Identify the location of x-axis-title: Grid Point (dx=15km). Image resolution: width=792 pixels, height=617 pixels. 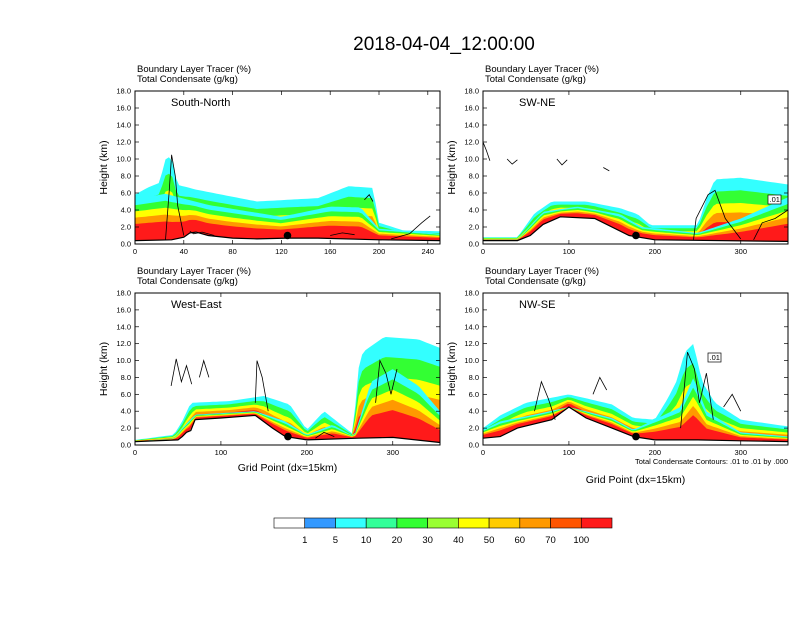
(288, 468).